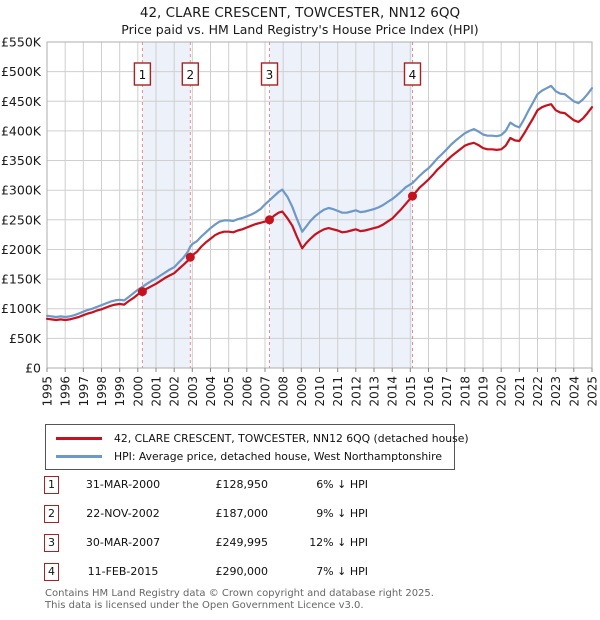 Image resolution: width=600 pixels, height=620 pixels. What do you see at coordinates (175, 391) in the screenshot?
I see `x-tick-label: 2002` at bounding box center [175, 391].